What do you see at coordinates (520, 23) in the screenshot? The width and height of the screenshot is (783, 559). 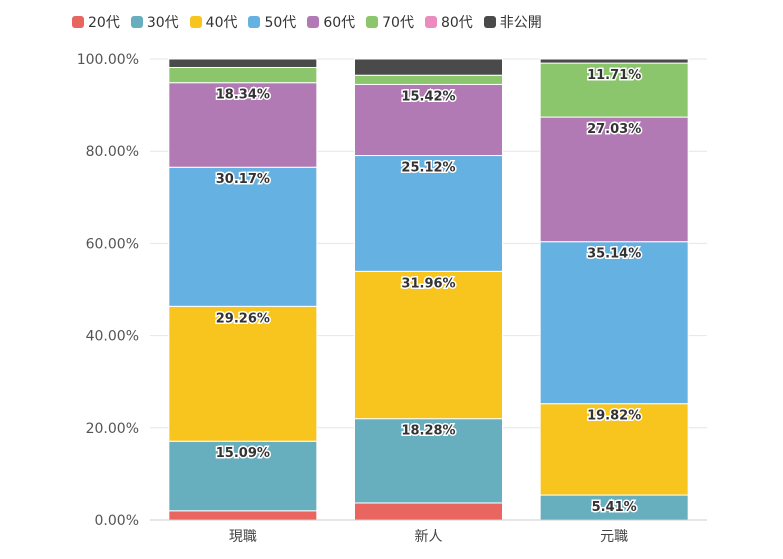 I see `legend-label: 非公開` at bounding box center [520, 23].